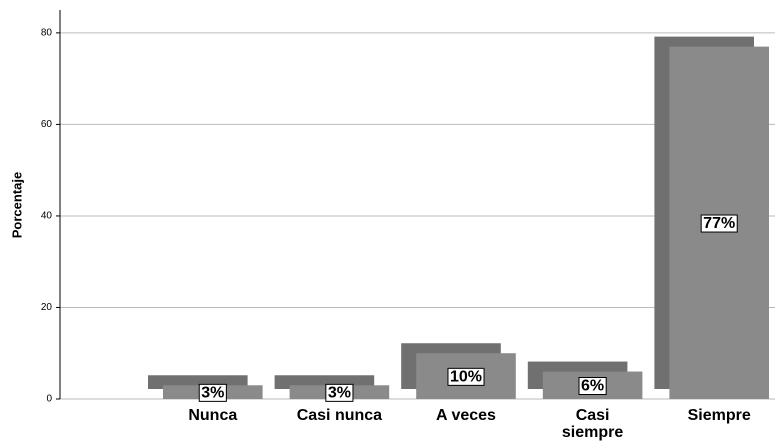 The height and width of the screenshot is (446, 775). Describe the element at coordinates (339, 415) in the screenshot. I see `x-tick-label: Casi nunca` at that location.